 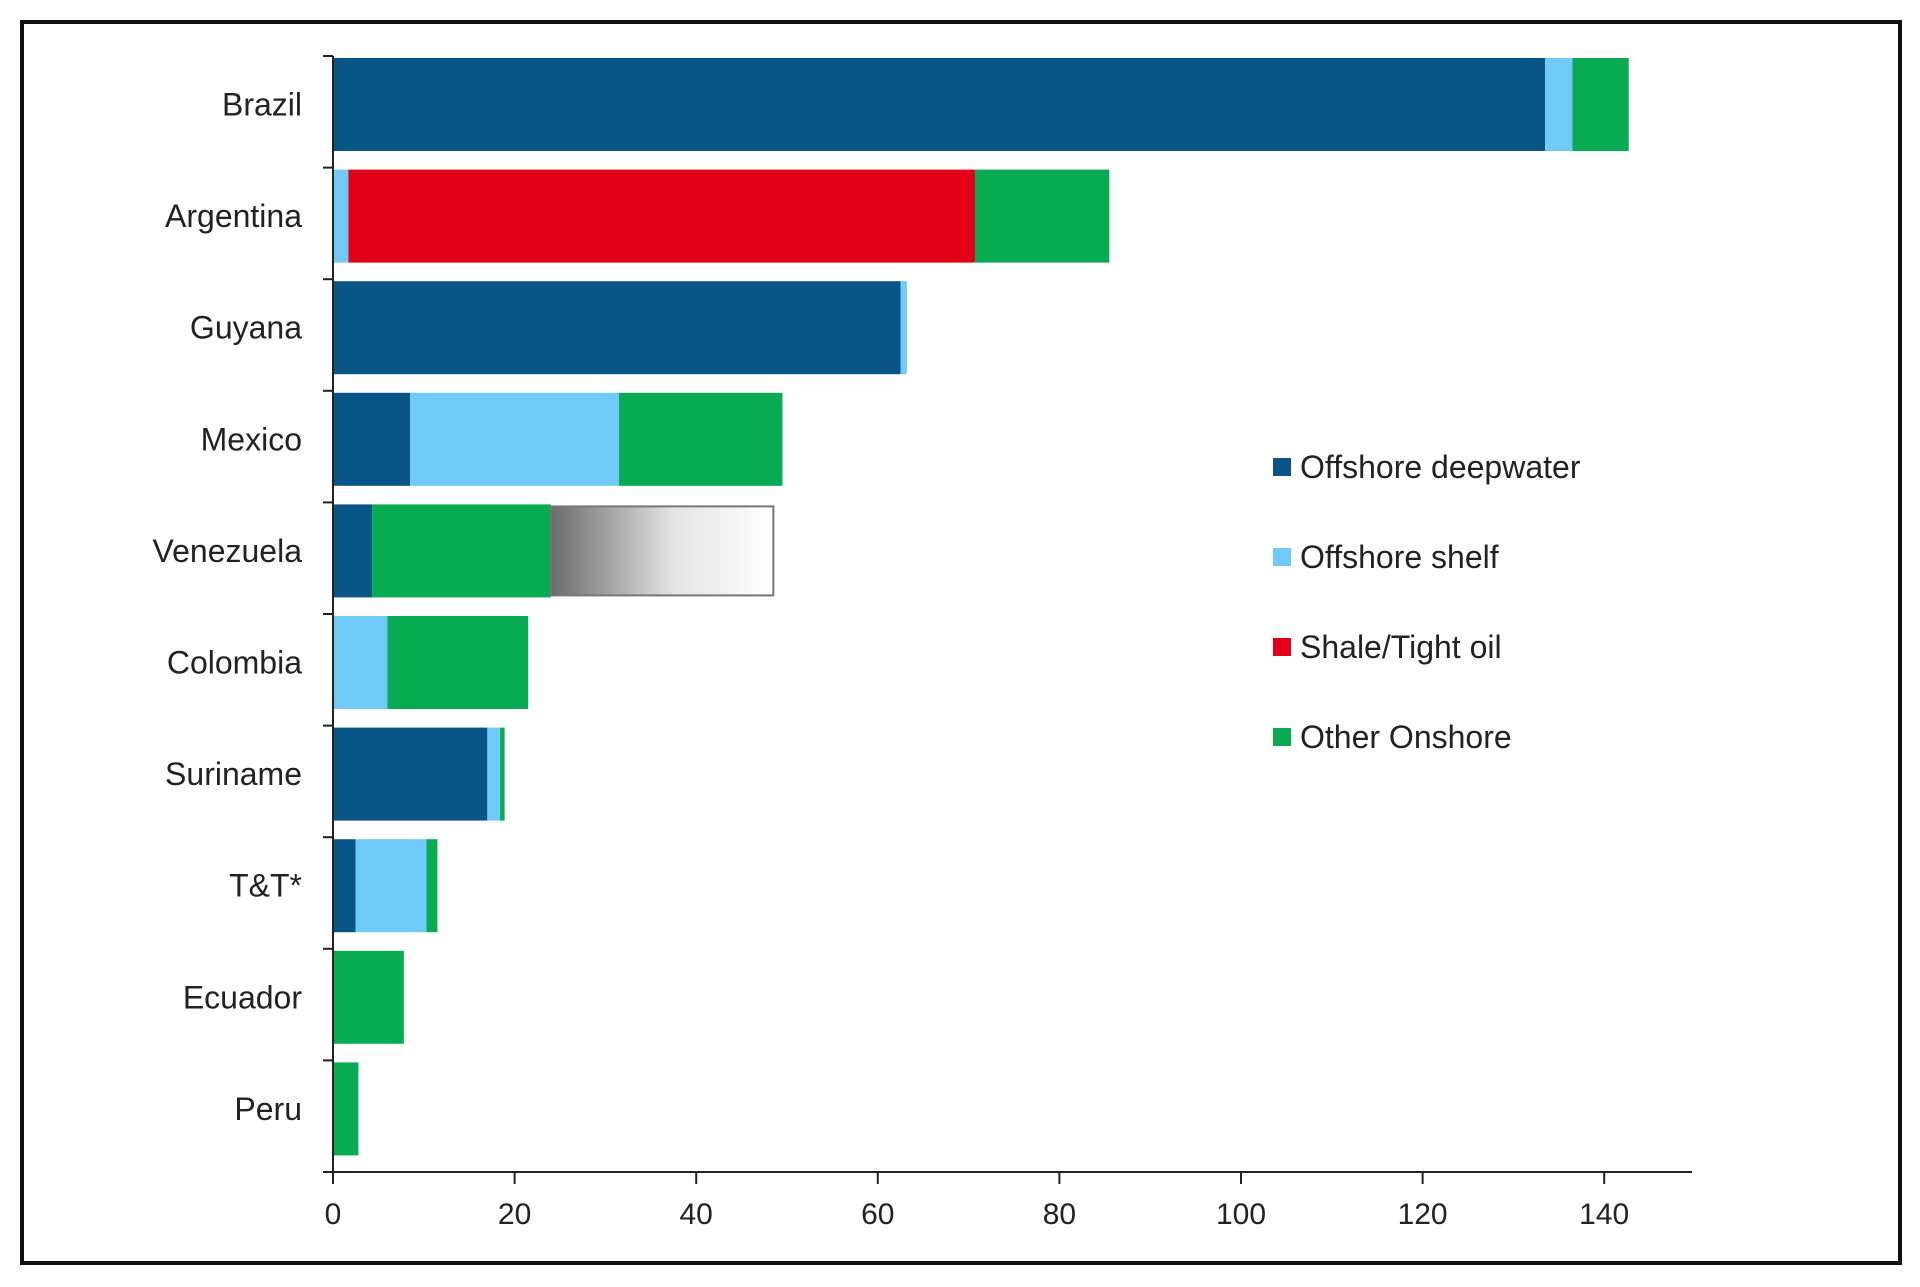 What do you see at coordinates (1399, 557) in the screenshot?
I see `legend-label: Offshore shelf` at bounding box center [1399, 557].